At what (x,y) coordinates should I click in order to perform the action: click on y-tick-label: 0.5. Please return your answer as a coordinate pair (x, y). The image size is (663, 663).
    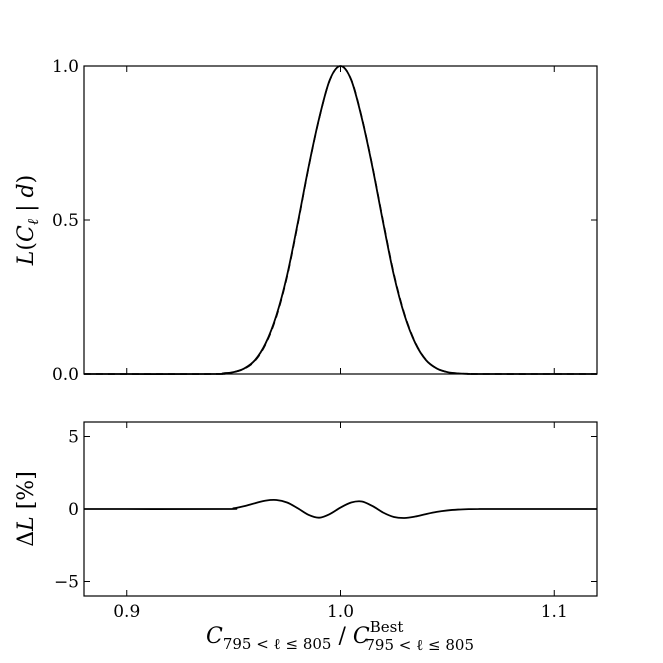
    Looking at the image, I should click on (65, 221).